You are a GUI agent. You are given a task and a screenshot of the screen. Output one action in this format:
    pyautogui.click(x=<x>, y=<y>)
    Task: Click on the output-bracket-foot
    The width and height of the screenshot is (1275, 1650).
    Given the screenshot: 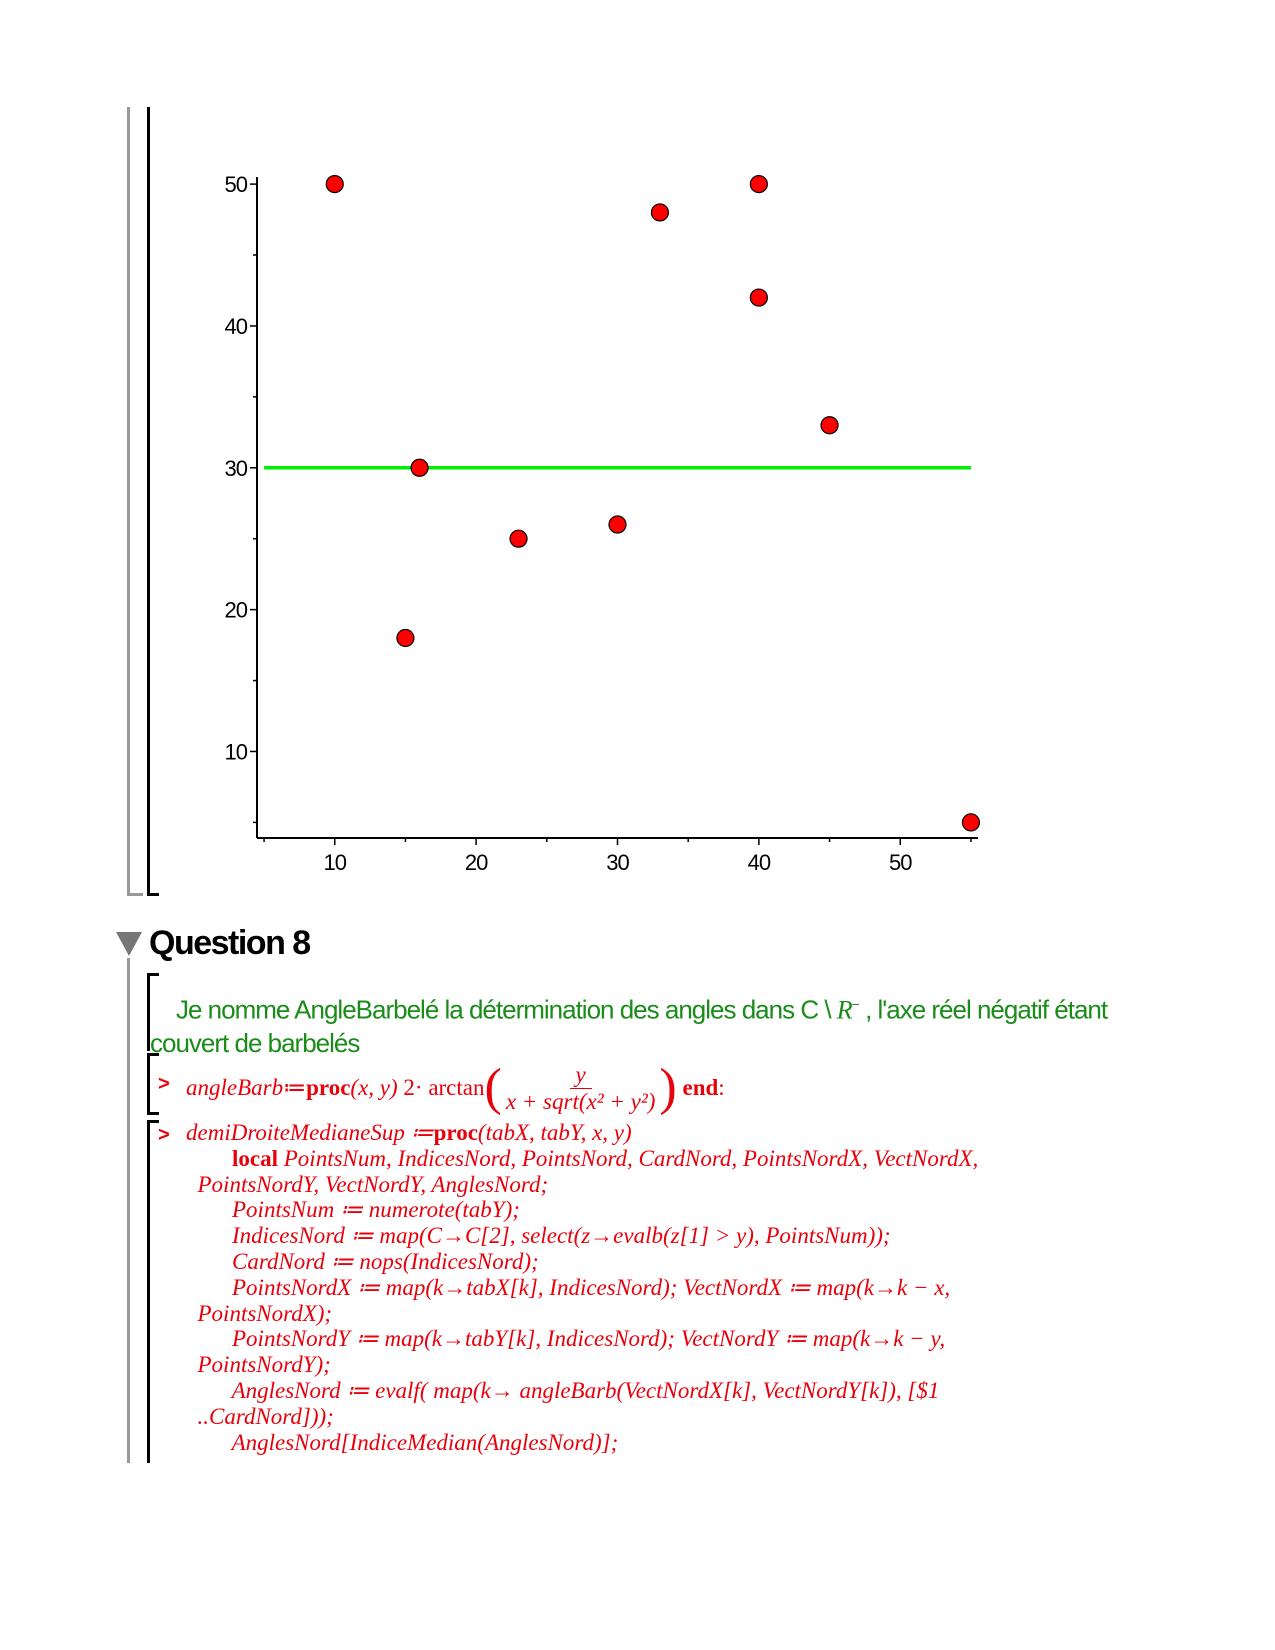 What is the action you would take?
    pyautogui.click(x=153, y=894)
    